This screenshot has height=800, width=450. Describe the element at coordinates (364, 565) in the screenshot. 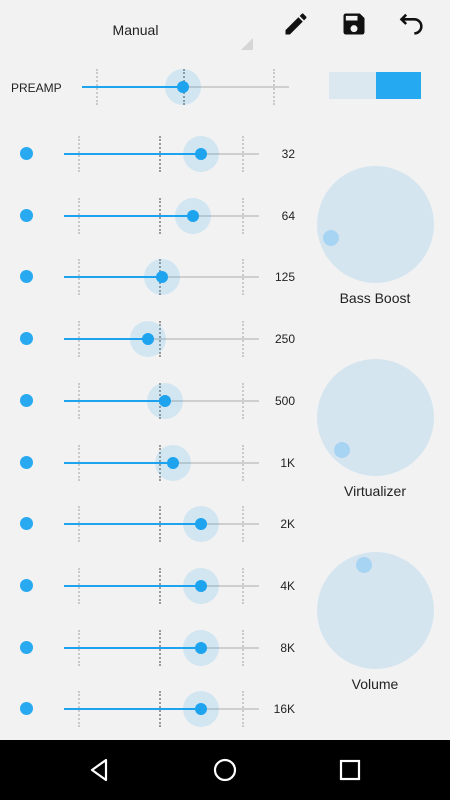

I see `volume-knob-indicator` at that location.